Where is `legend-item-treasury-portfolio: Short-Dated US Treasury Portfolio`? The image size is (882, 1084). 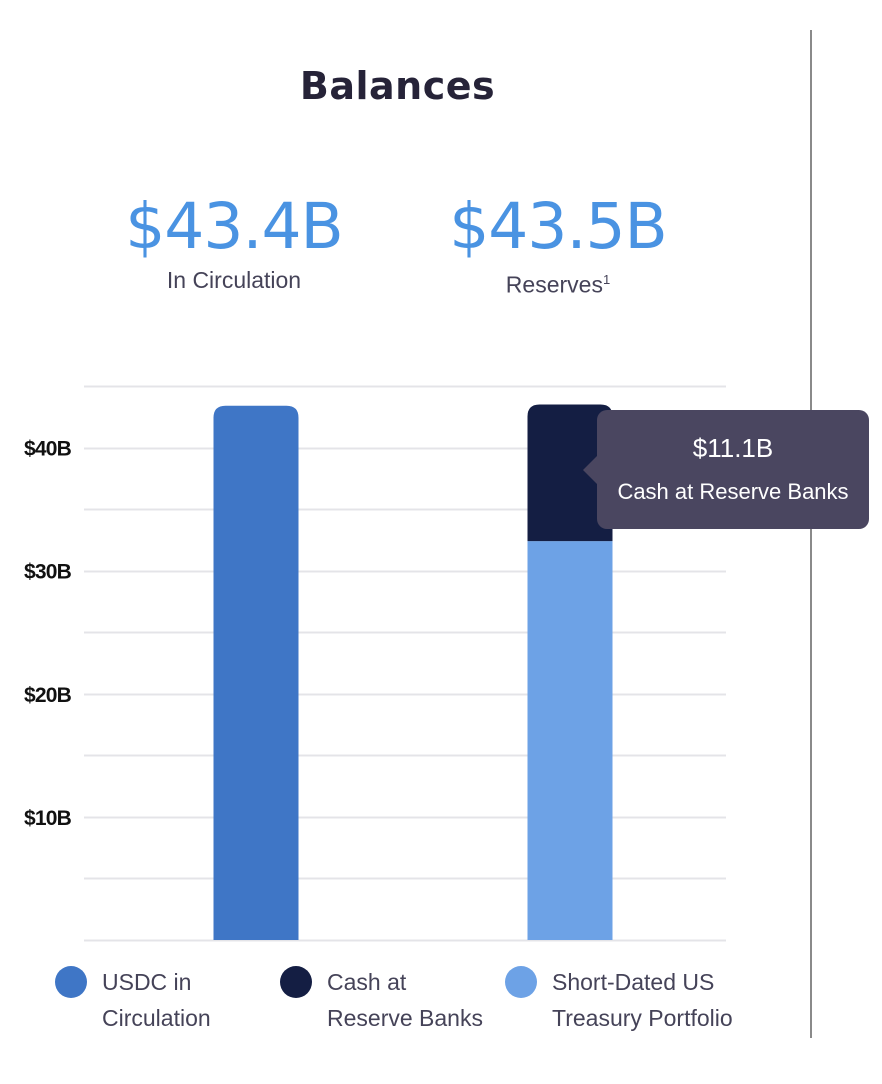 legend-item-treasury-portfolio: Short-Dated US Treasury Portfolio is located at coordinates (635, 1001).